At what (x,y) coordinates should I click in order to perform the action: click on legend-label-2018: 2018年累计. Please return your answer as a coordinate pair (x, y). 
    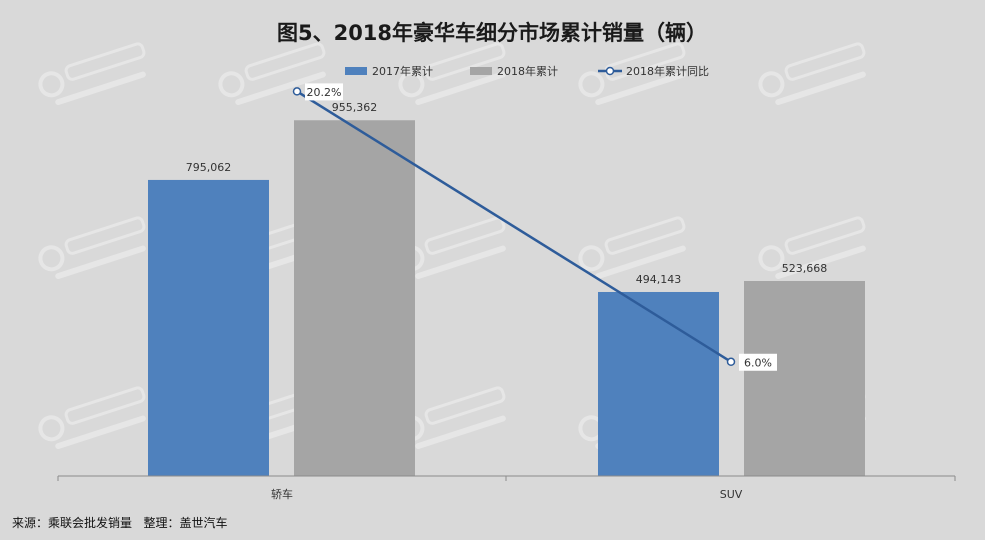
    Looking at the image, I should click on (527, 71).